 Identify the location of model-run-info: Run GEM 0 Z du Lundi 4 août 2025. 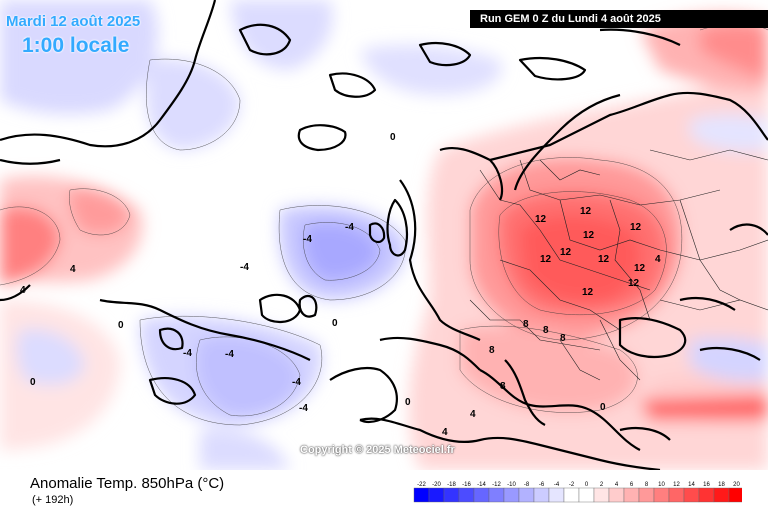
(619, 19).